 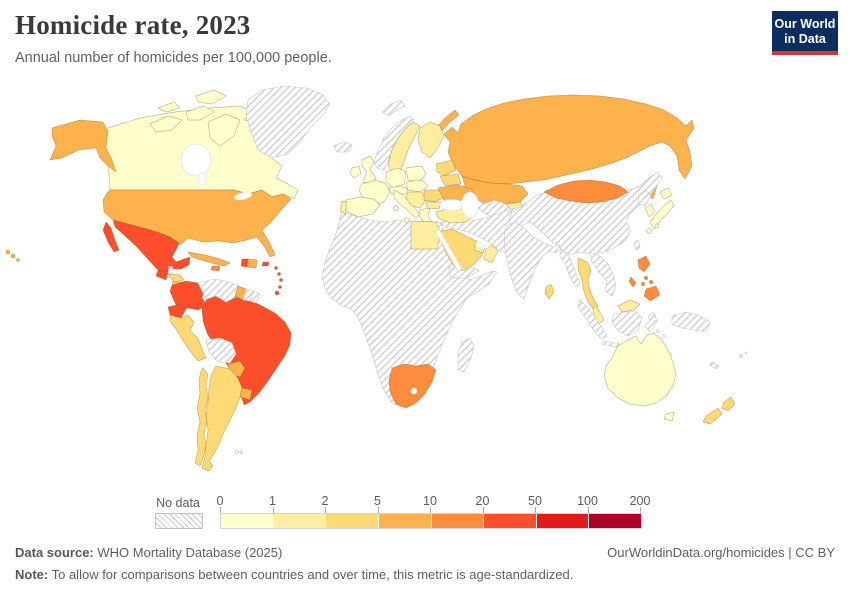 I want to click on luzon-region, so click(x=644, y=264).